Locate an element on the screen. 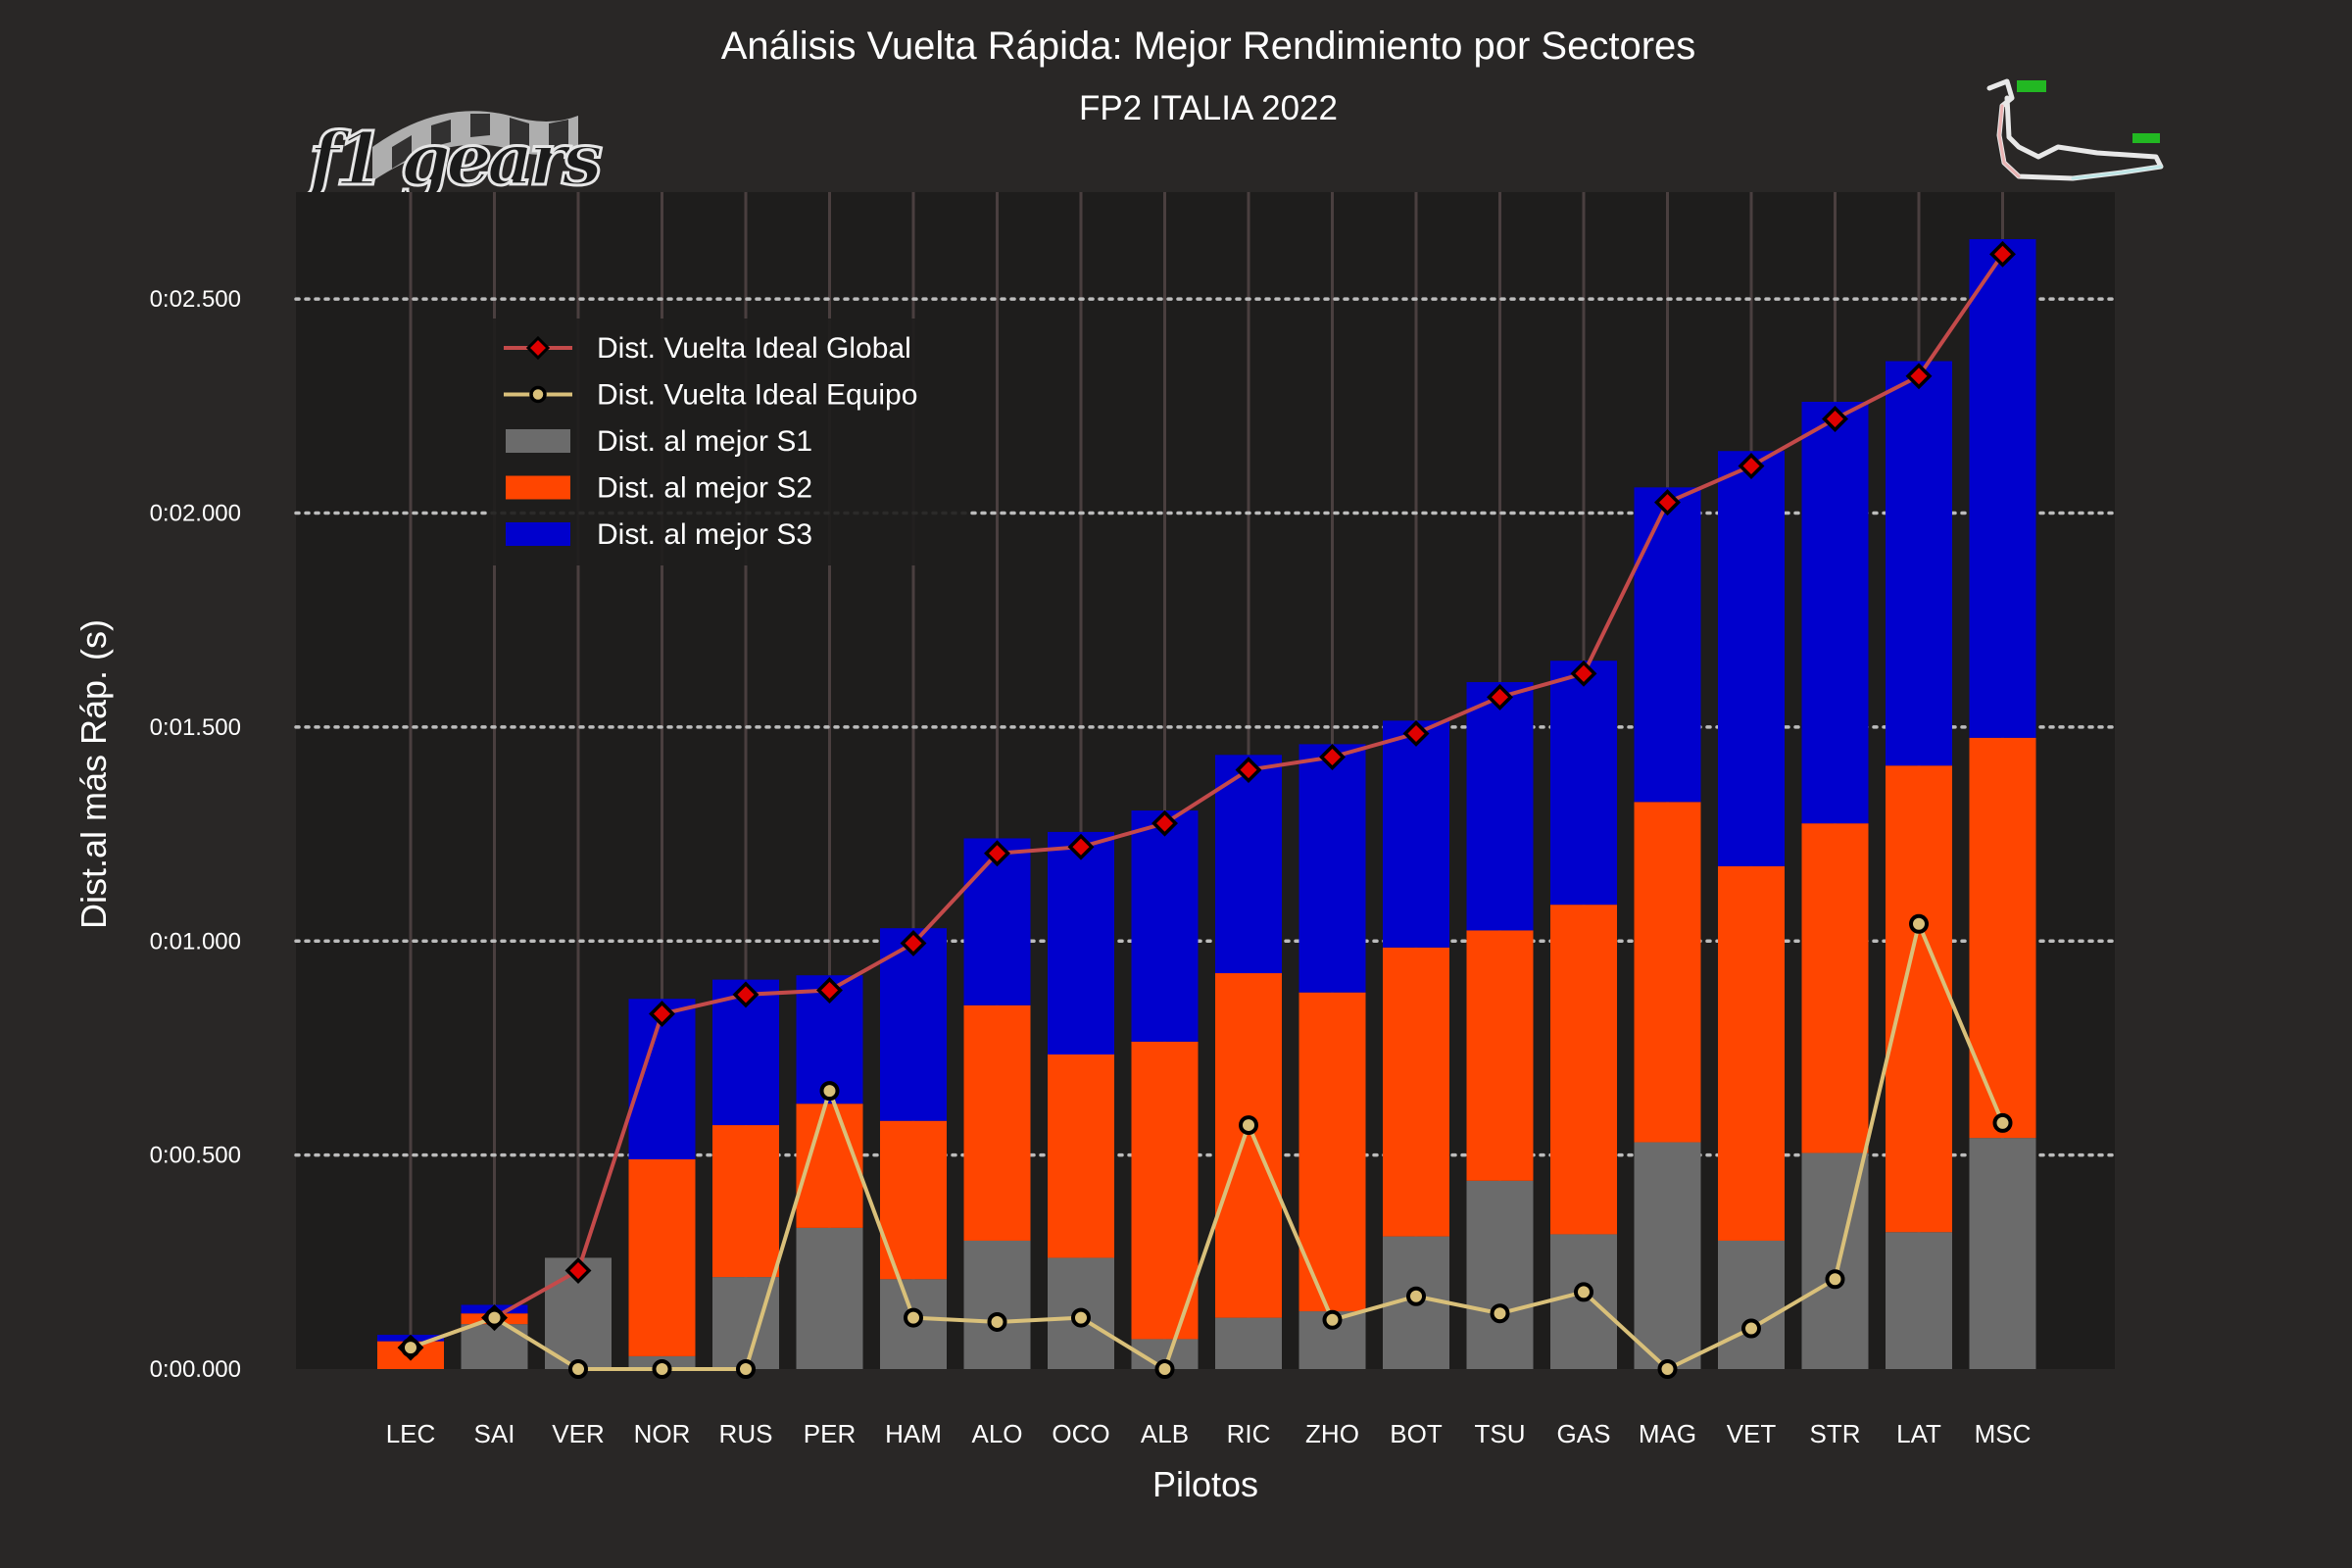 This screenshot has height=1568, width=2352. y-axis-label: Dist.al más Ráp. (s) is located at coordinates (94, 774).